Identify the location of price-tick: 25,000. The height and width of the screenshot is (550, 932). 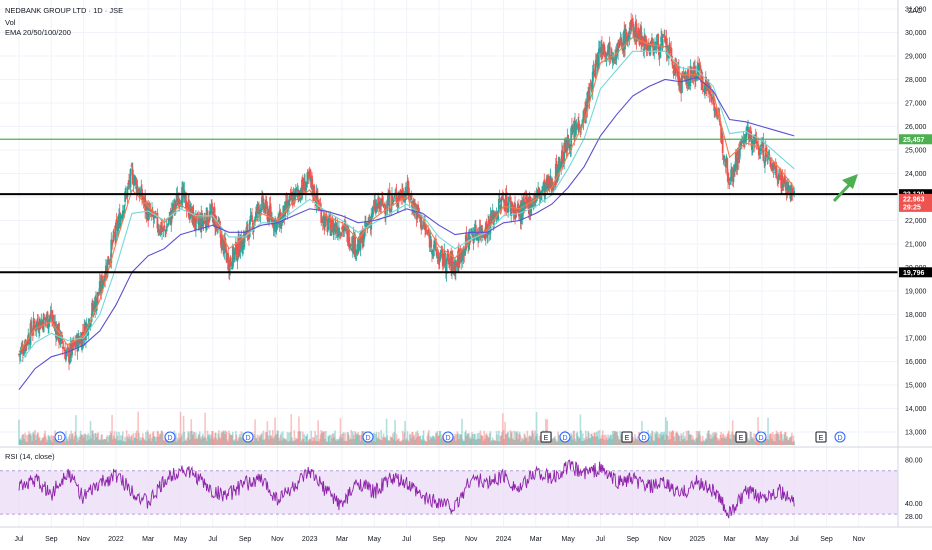
(916, 151).